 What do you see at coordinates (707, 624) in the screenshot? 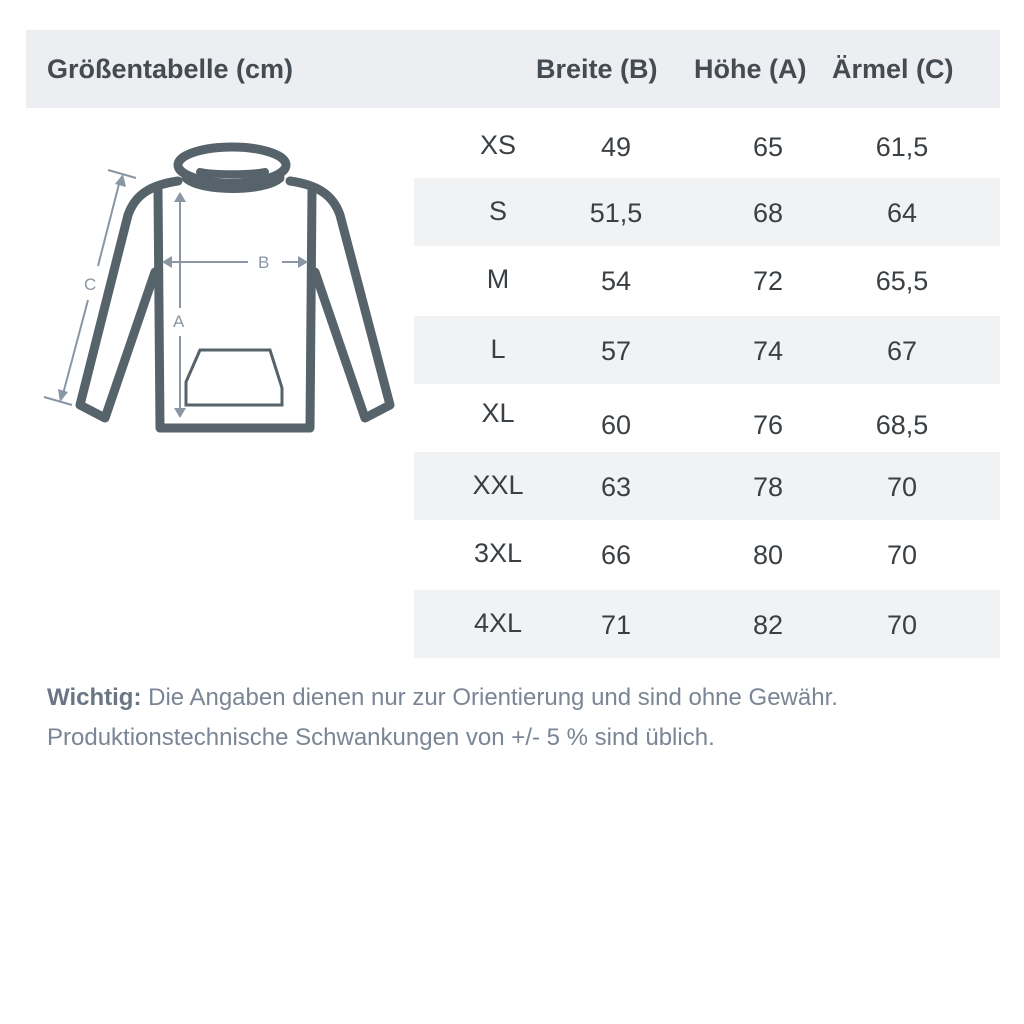
I see `table-row: 4XL 71 82 70` at bounding box center [707, 624].